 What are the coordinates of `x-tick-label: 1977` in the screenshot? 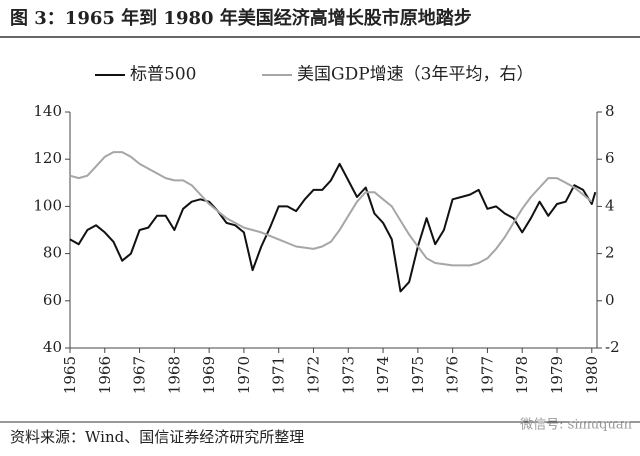 It's located at (487, 375).